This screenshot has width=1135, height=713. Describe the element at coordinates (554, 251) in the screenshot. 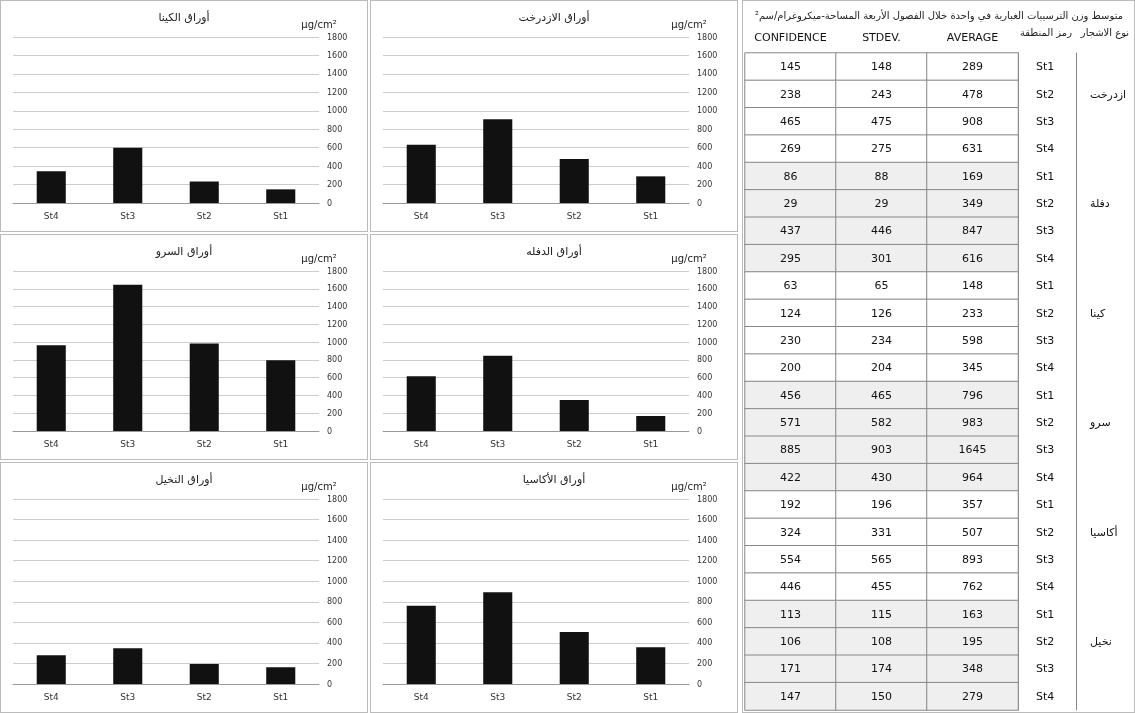

I see `chart-title: أوراق الدفله` at that location.